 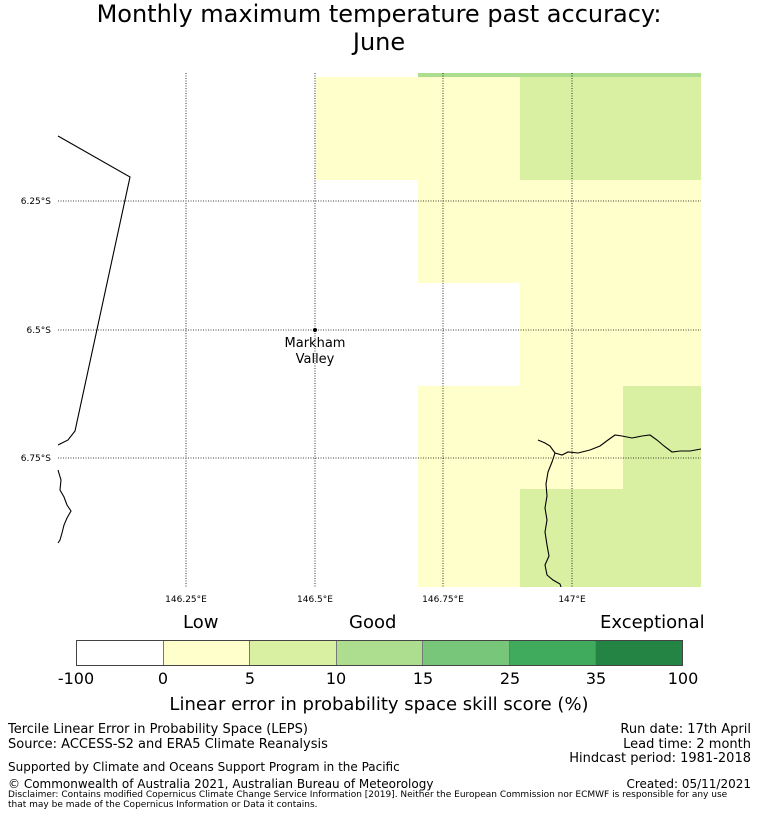 What do you see at coordinates (315, 330) in the screenshot?
I see `markham-valley-marker` at bounding box center [315, 330].